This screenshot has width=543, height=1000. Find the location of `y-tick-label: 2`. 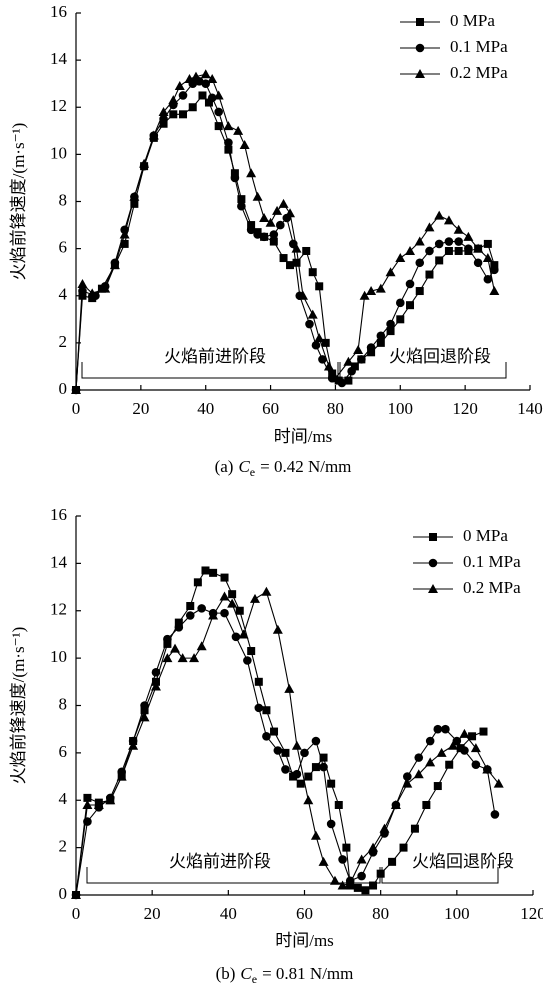

y-tick-label: 2 is located at coordinates (63, 846).